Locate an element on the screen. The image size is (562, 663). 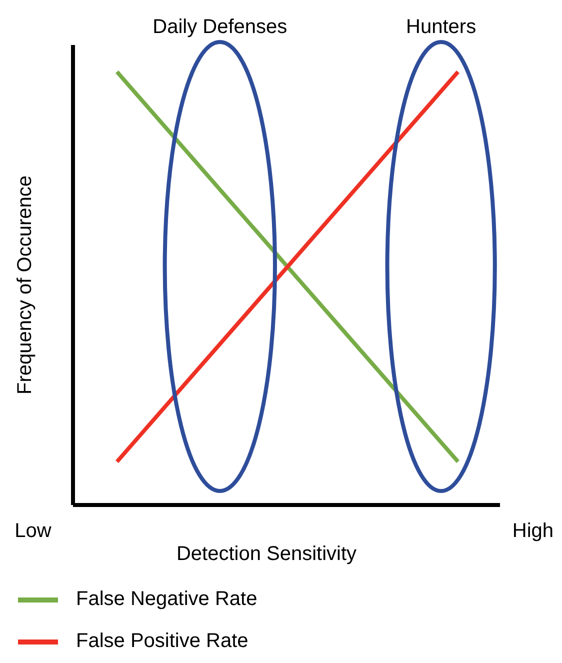
legend-label: False Positive Rate is located at coordinates (162, 641).